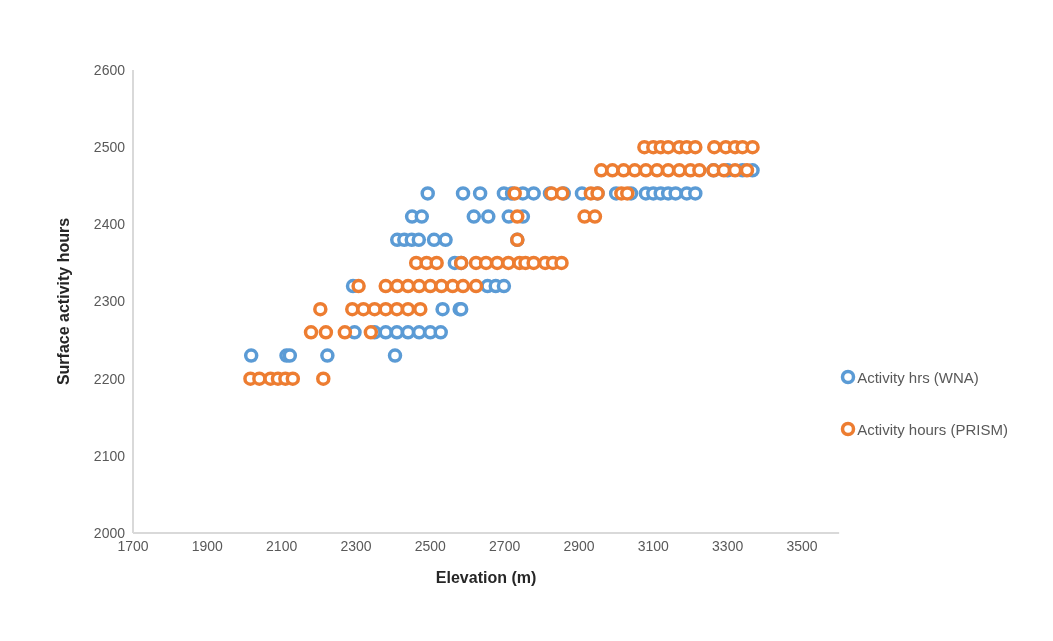 The height and width of the screenshot is (641, 1053). What do you see at coordinates (653, 545) in the screenshot?
I see `x-tick-label: 3100` at bounding box center [653, 545].